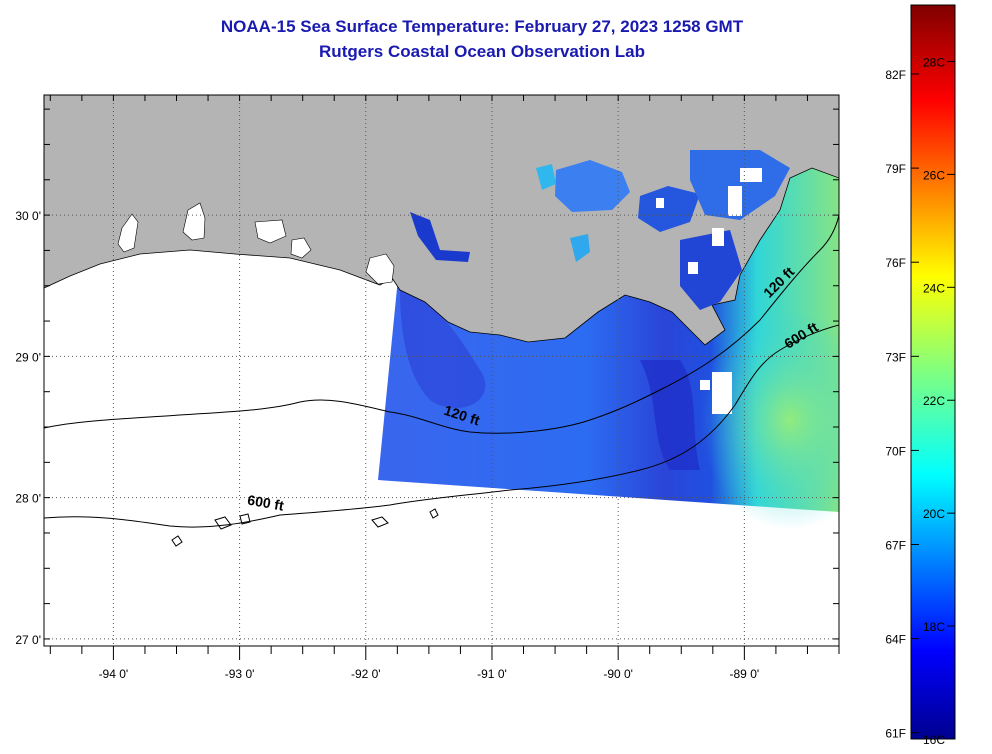  Describe the element at coordinates (934, 288) in the screenshot. I see `celsius-label: 24C` at that location.